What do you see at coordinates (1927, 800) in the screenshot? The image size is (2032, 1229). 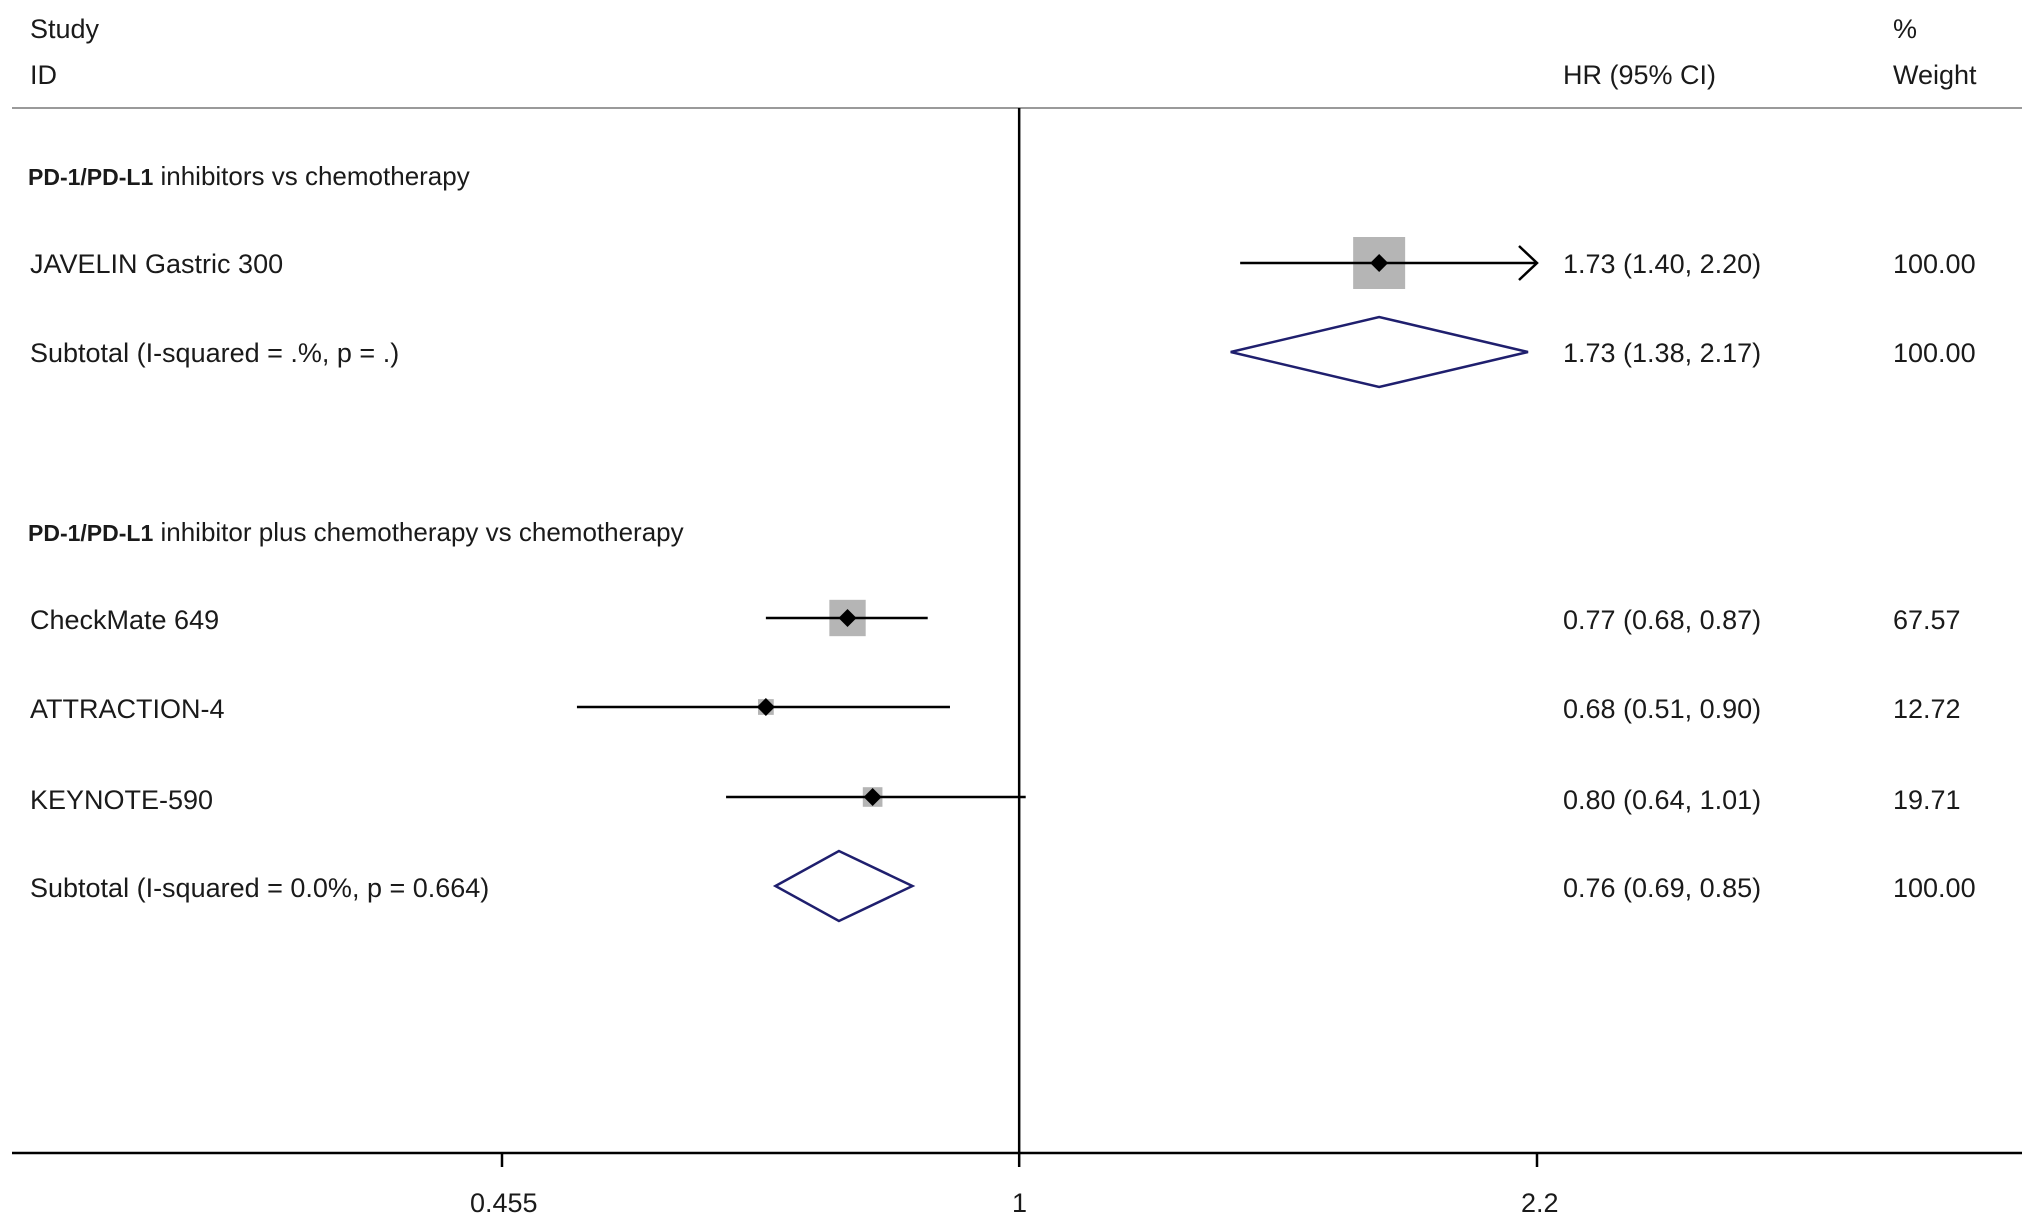 I see `weight-value-keynote: 19.71` at bounding box center [1927, 800].